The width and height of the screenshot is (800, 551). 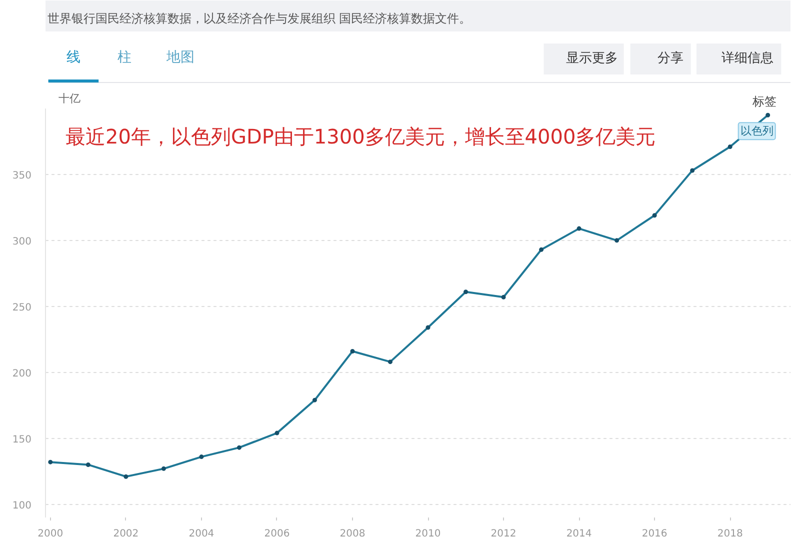 I want to click on text: 柱, so click(x=125, y=58).